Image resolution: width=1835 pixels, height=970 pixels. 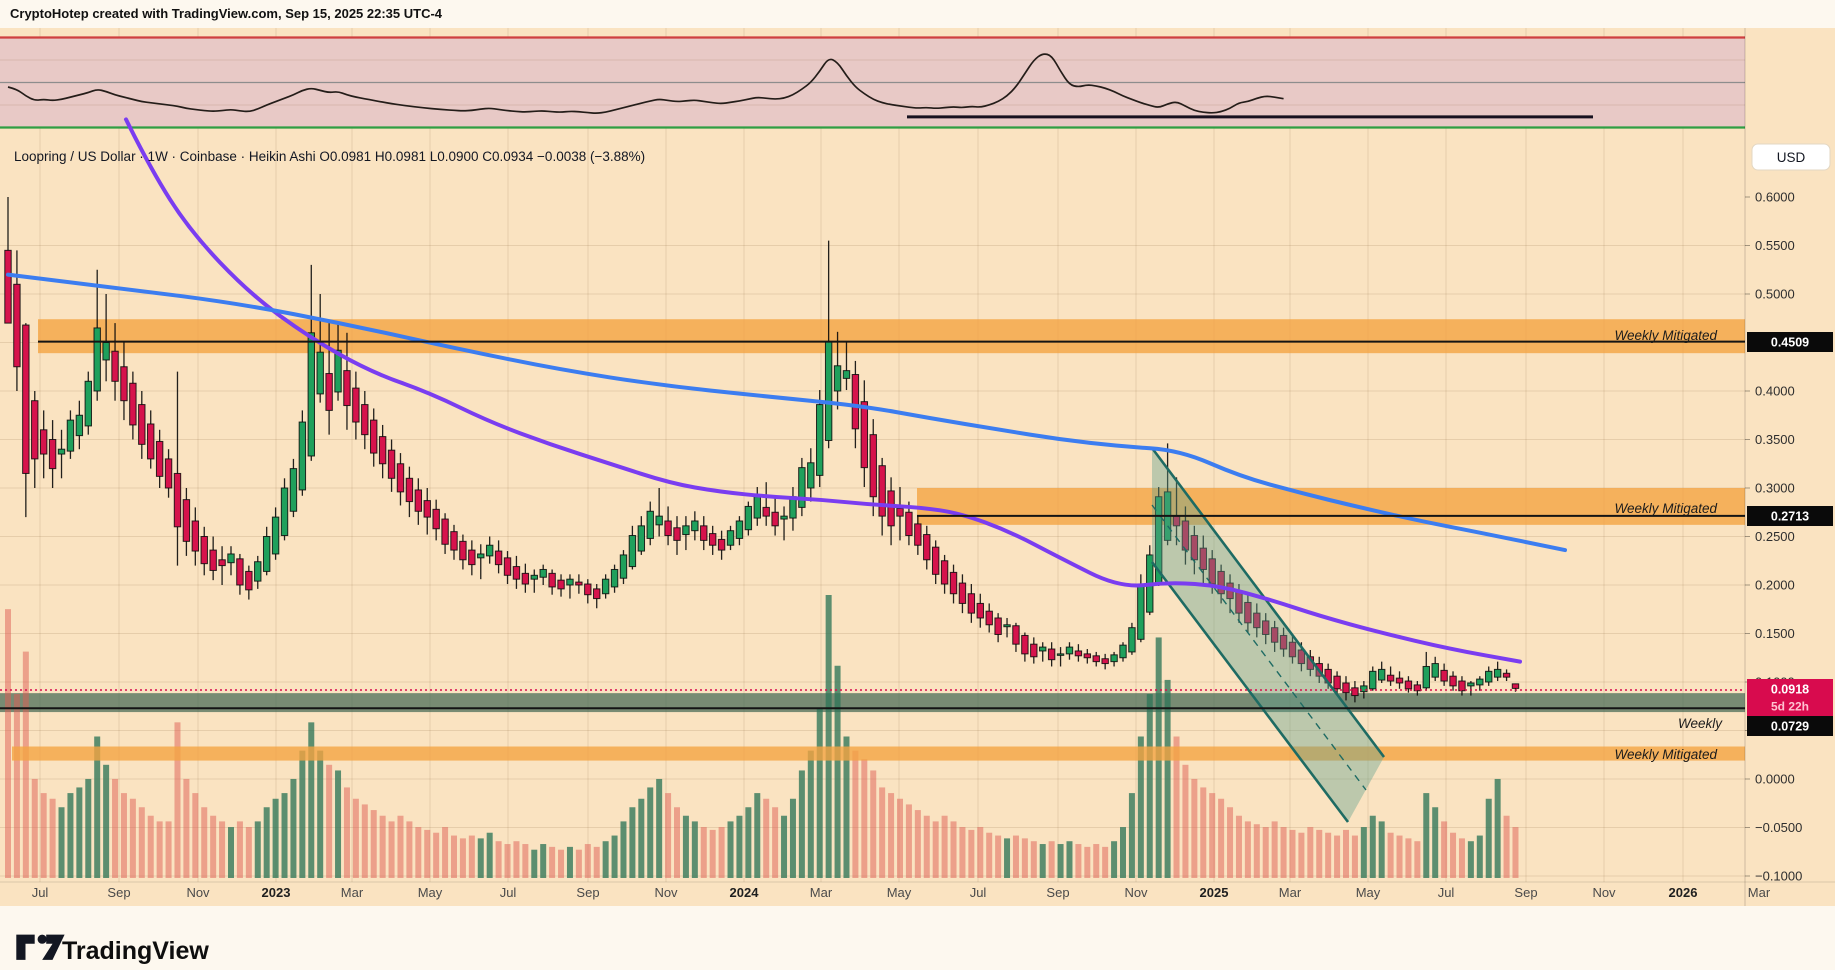 I want to click on channel-fill, so click(x=1268, y=635).